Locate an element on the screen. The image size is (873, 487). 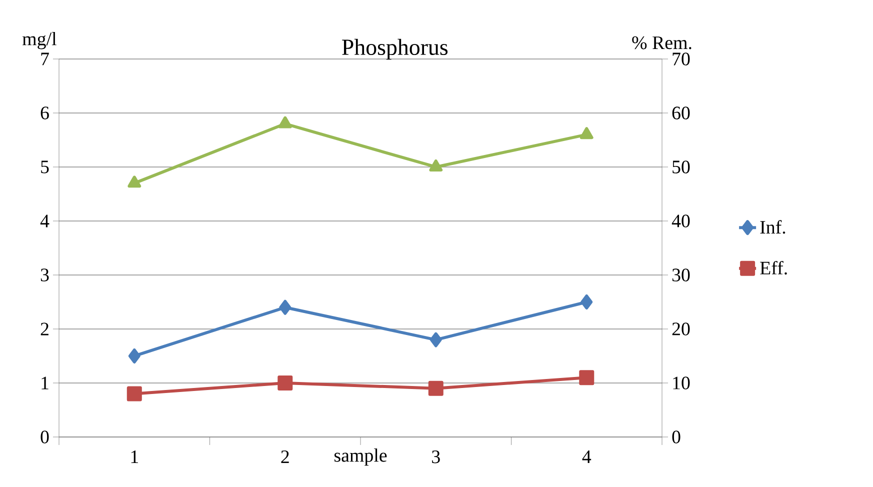
chart-title: Phosphorus is located at coordinates (395, 49).